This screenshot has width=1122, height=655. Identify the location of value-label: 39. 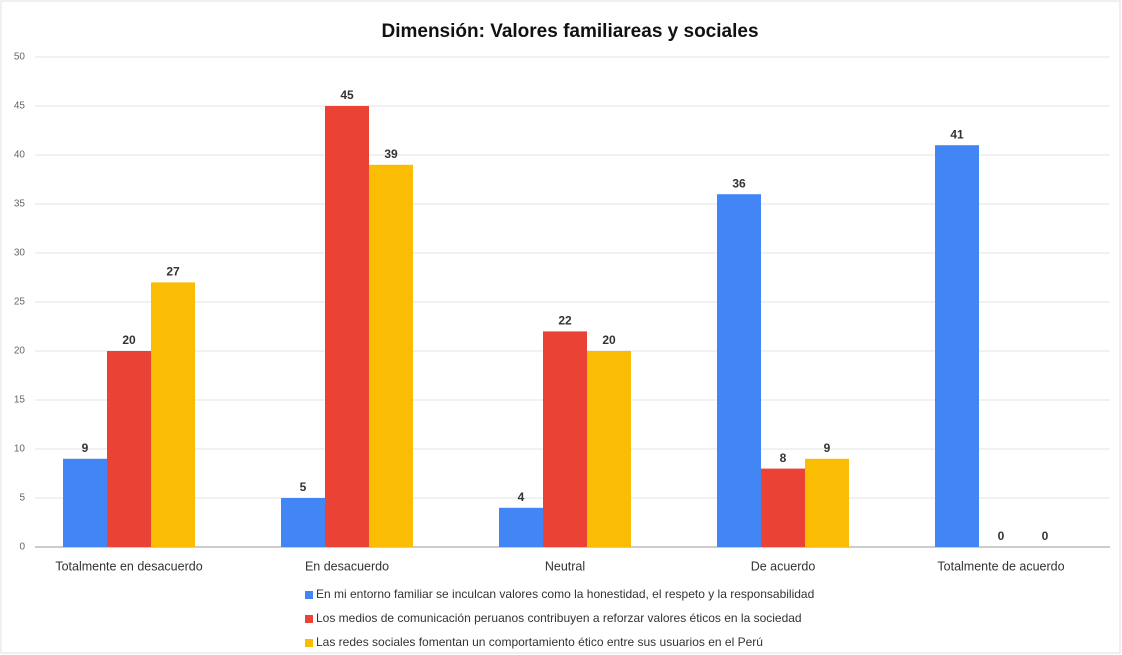
(391, 154).